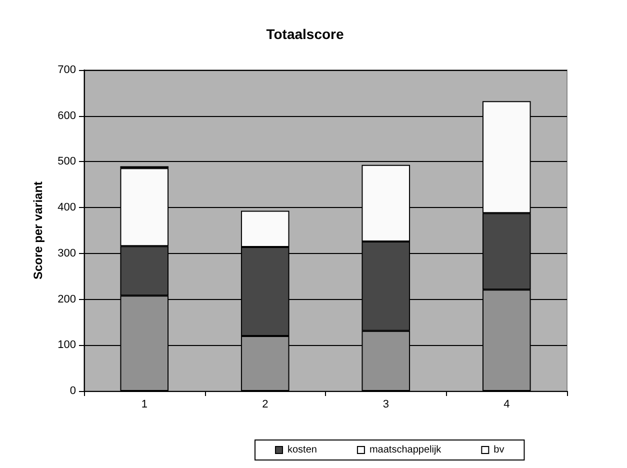 The image size is (627, 468). Describe the element at coordinates (144, 404) in the screenshot. I see `x-tick-label: 1` at that location.